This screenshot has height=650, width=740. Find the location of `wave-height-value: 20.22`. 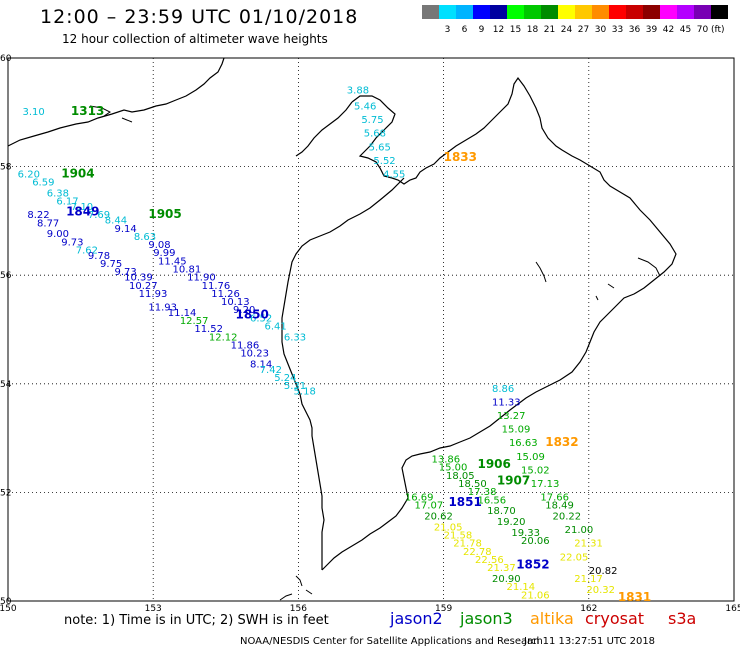

wave-height-value: 20.22 is located at coordinates (567, 517).